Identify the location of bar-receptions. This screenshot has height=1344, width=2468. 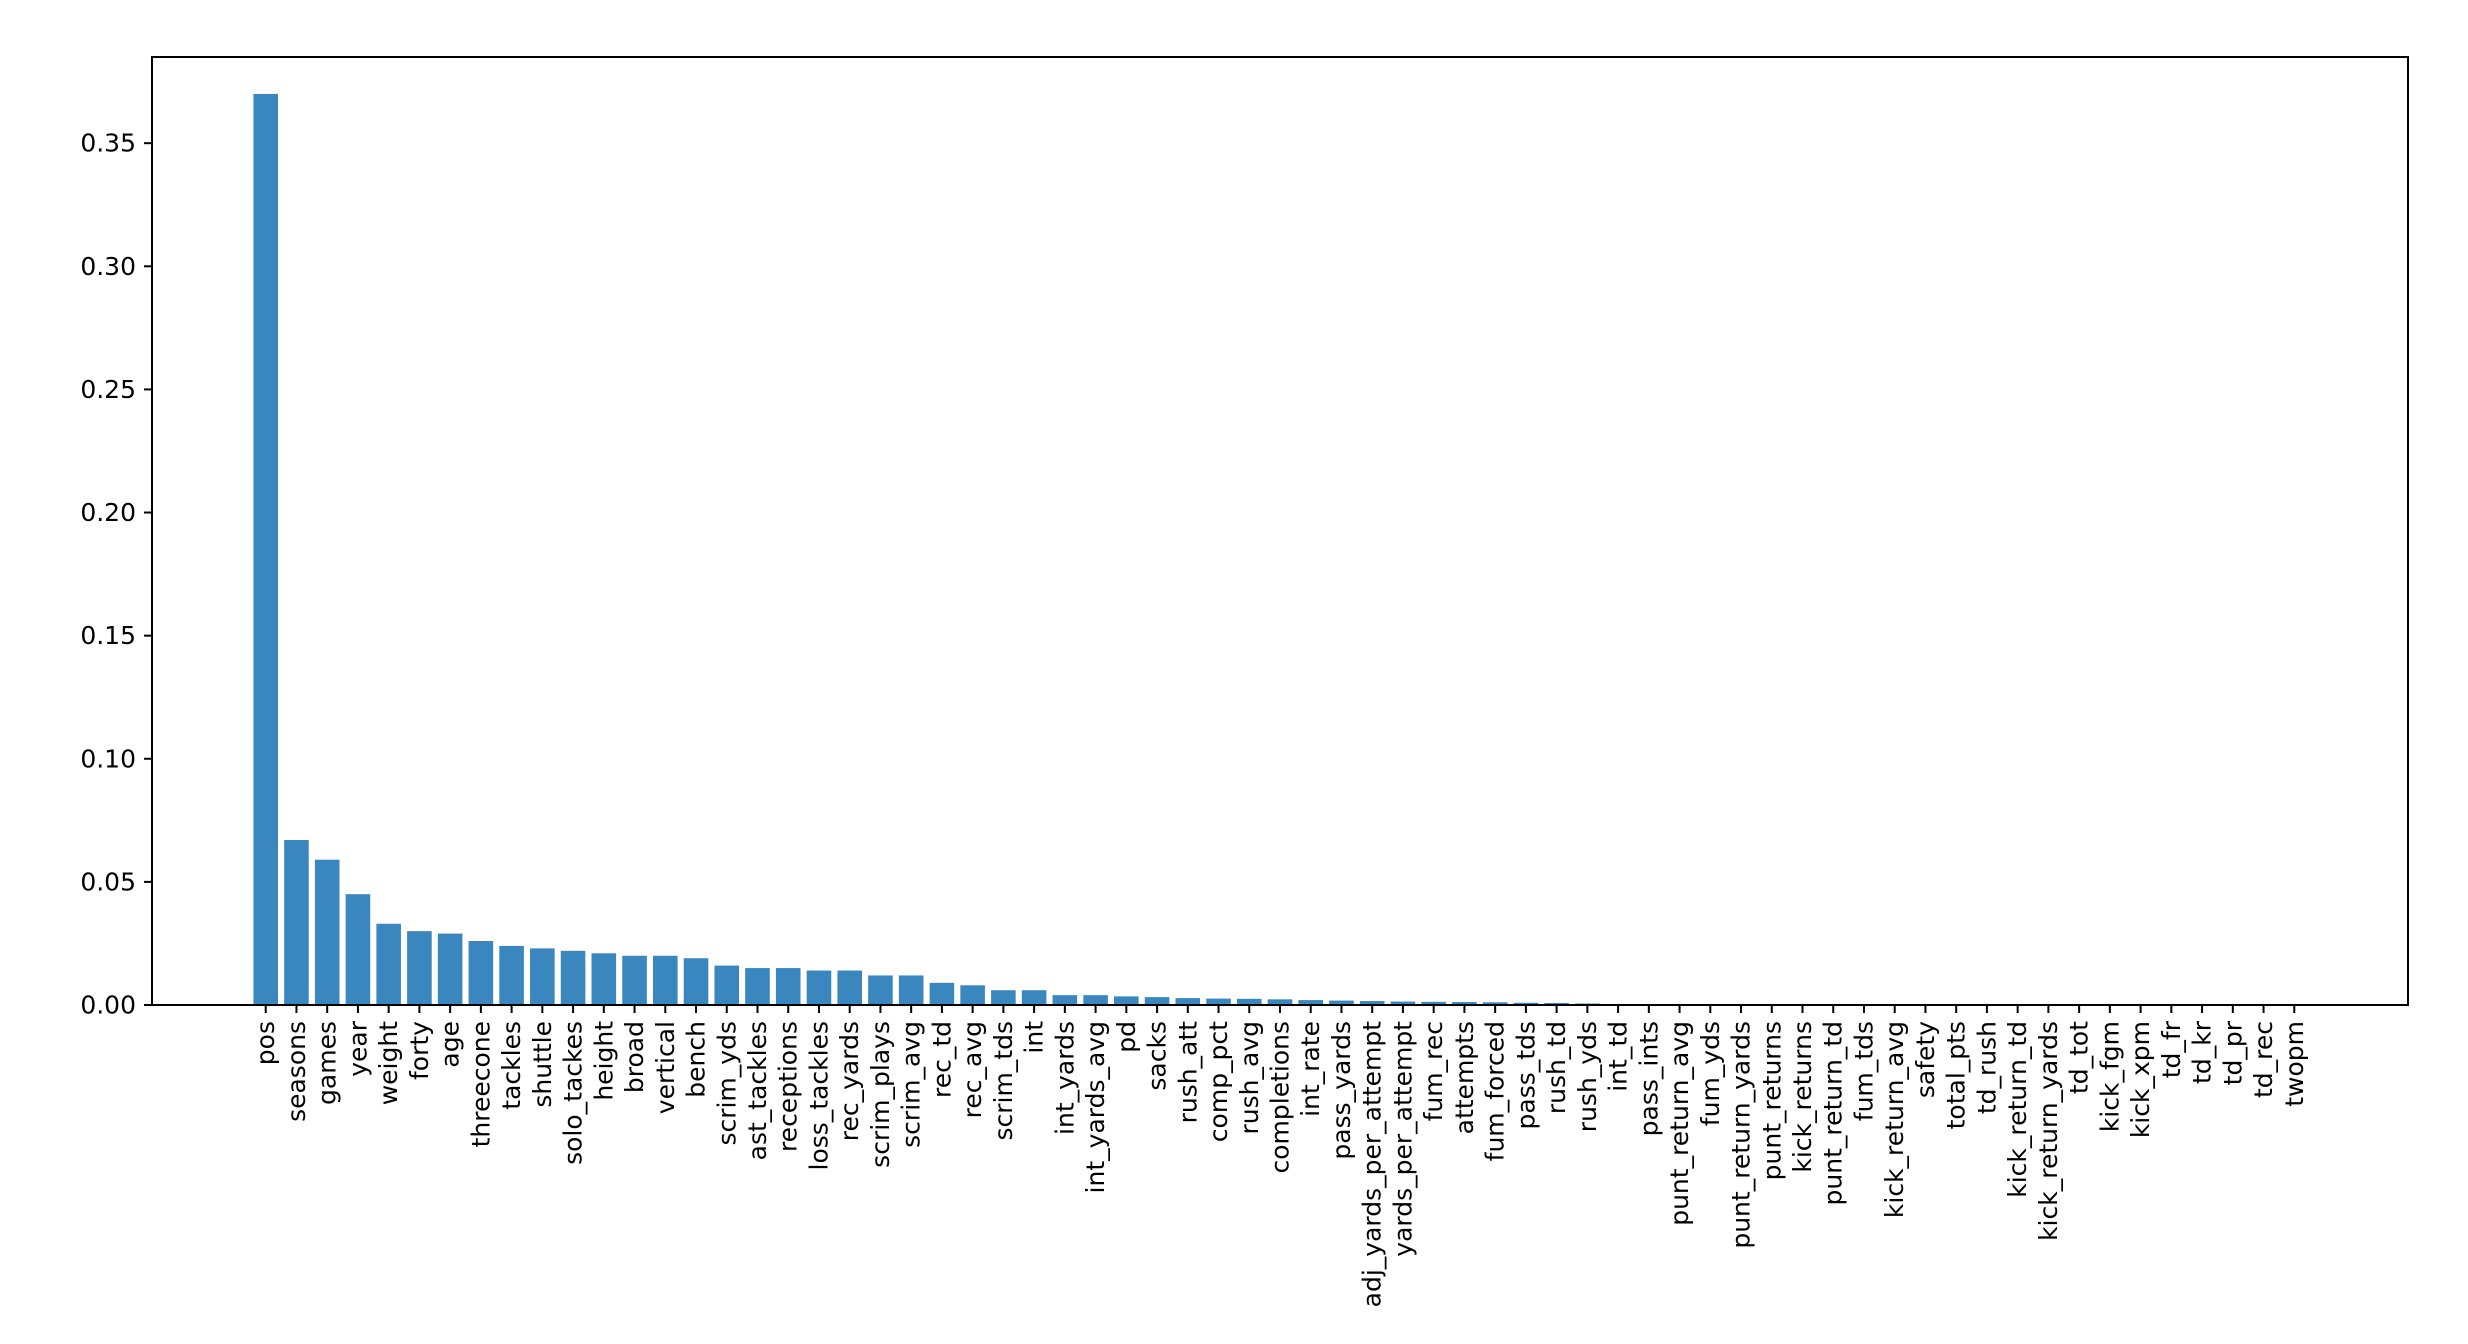
(788, 986).